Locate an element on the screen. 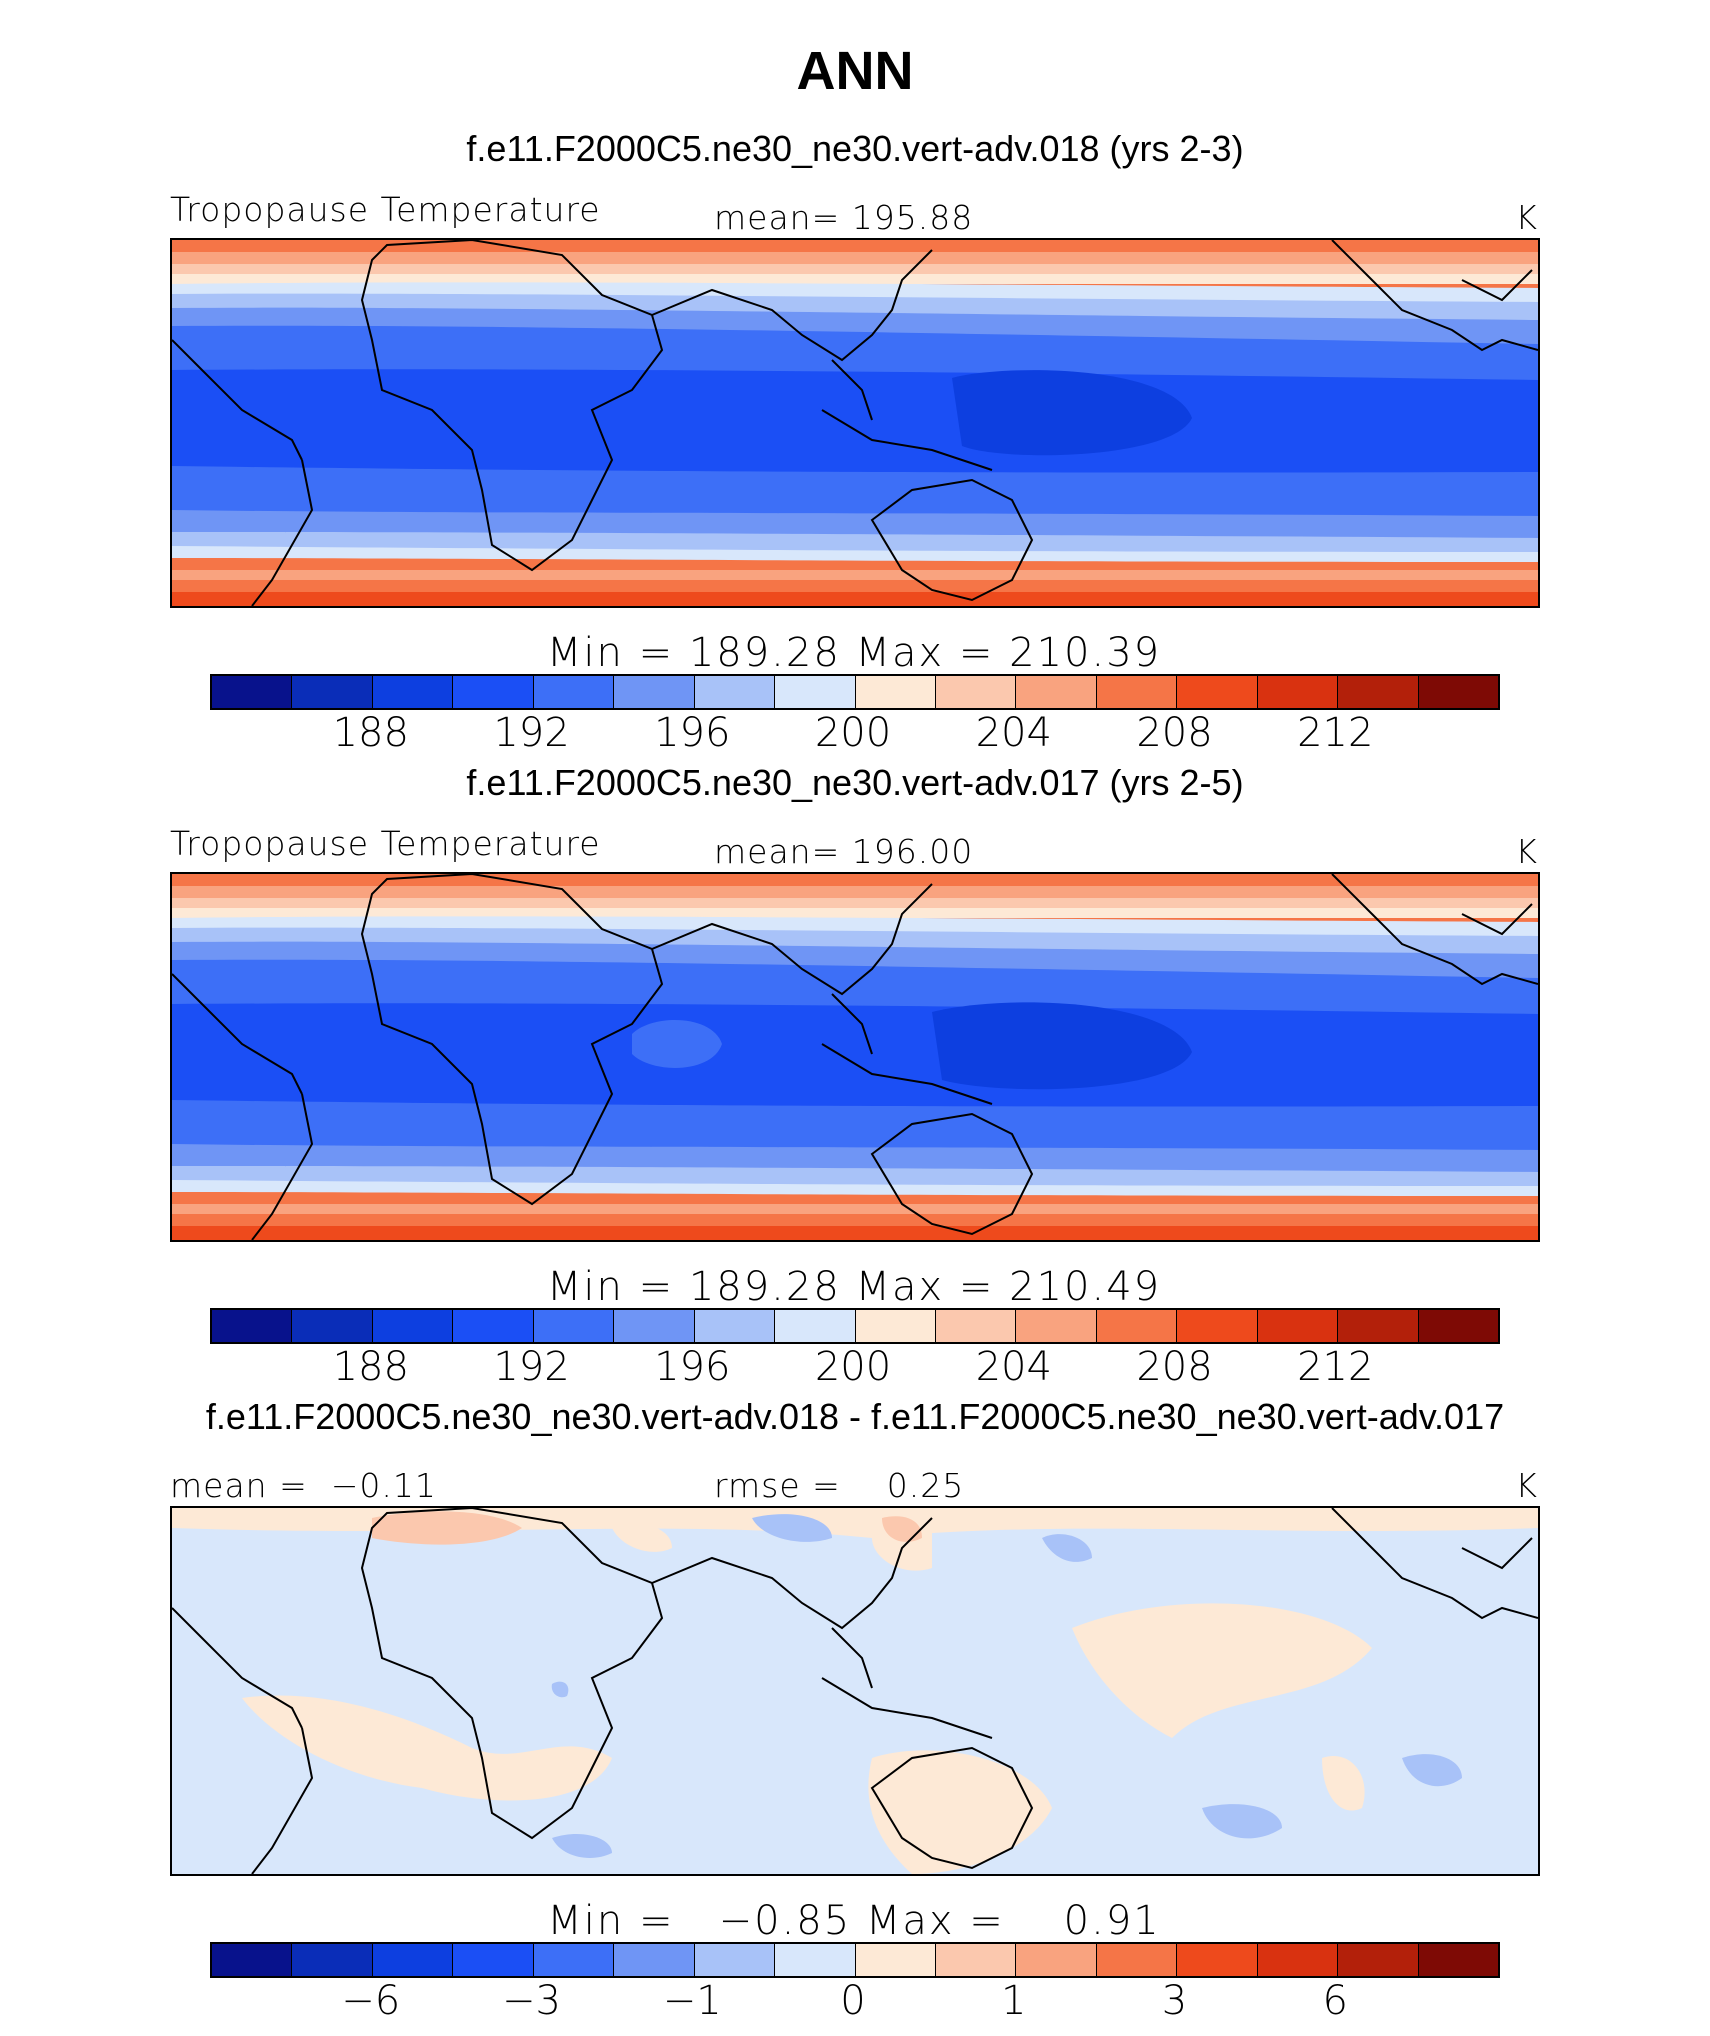 The height and width of the screenshot is (2036, 1710). colorbar-tick-label: 0 is located at coordinates (853, 2001).